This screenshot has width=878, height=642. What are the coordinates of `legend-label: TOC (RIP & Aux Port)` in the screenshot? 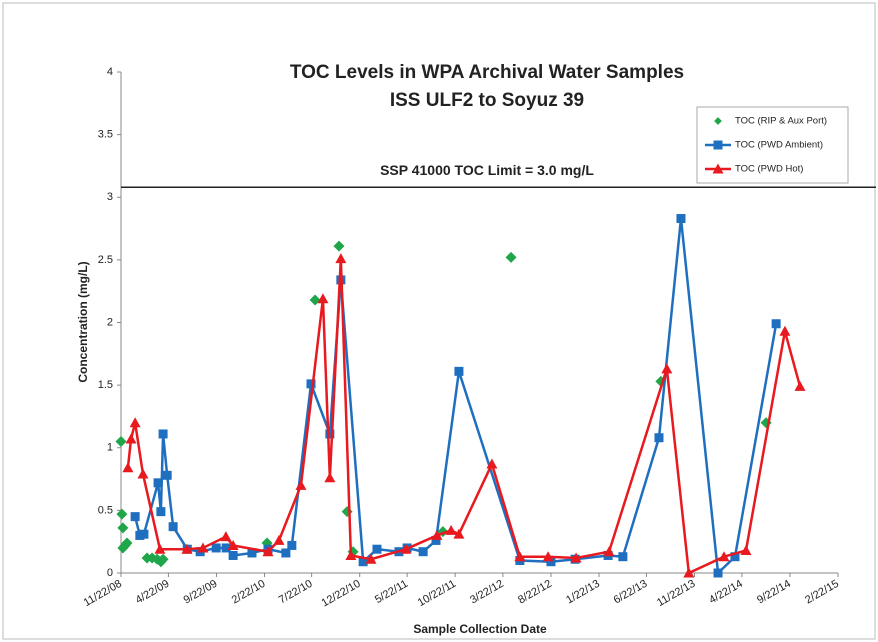 It's located at (781, 121).